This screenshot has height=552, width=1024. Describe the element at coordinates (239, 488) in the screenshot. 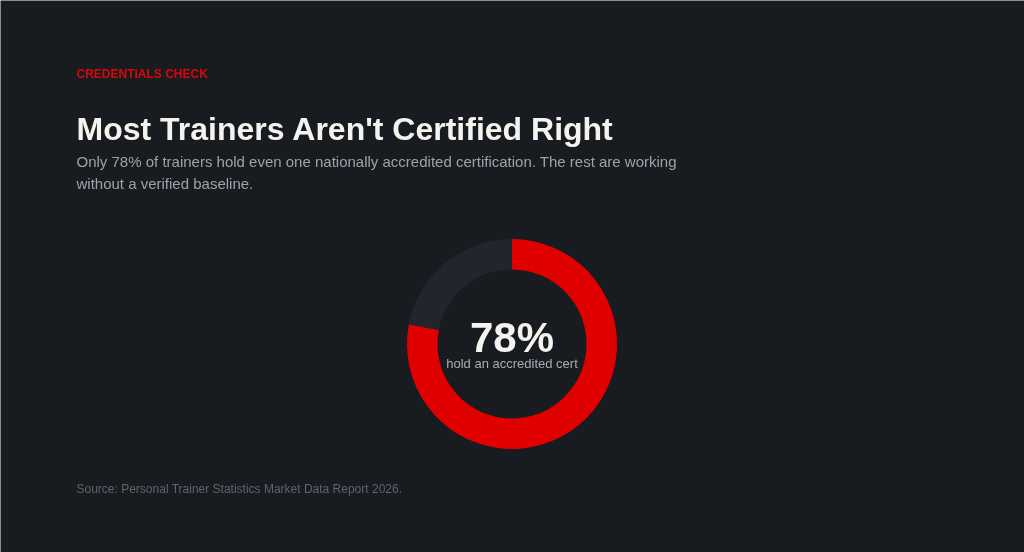

I see `source-note: Source: Personal Trainer Statistics Market Data Report 2026.` at that location.